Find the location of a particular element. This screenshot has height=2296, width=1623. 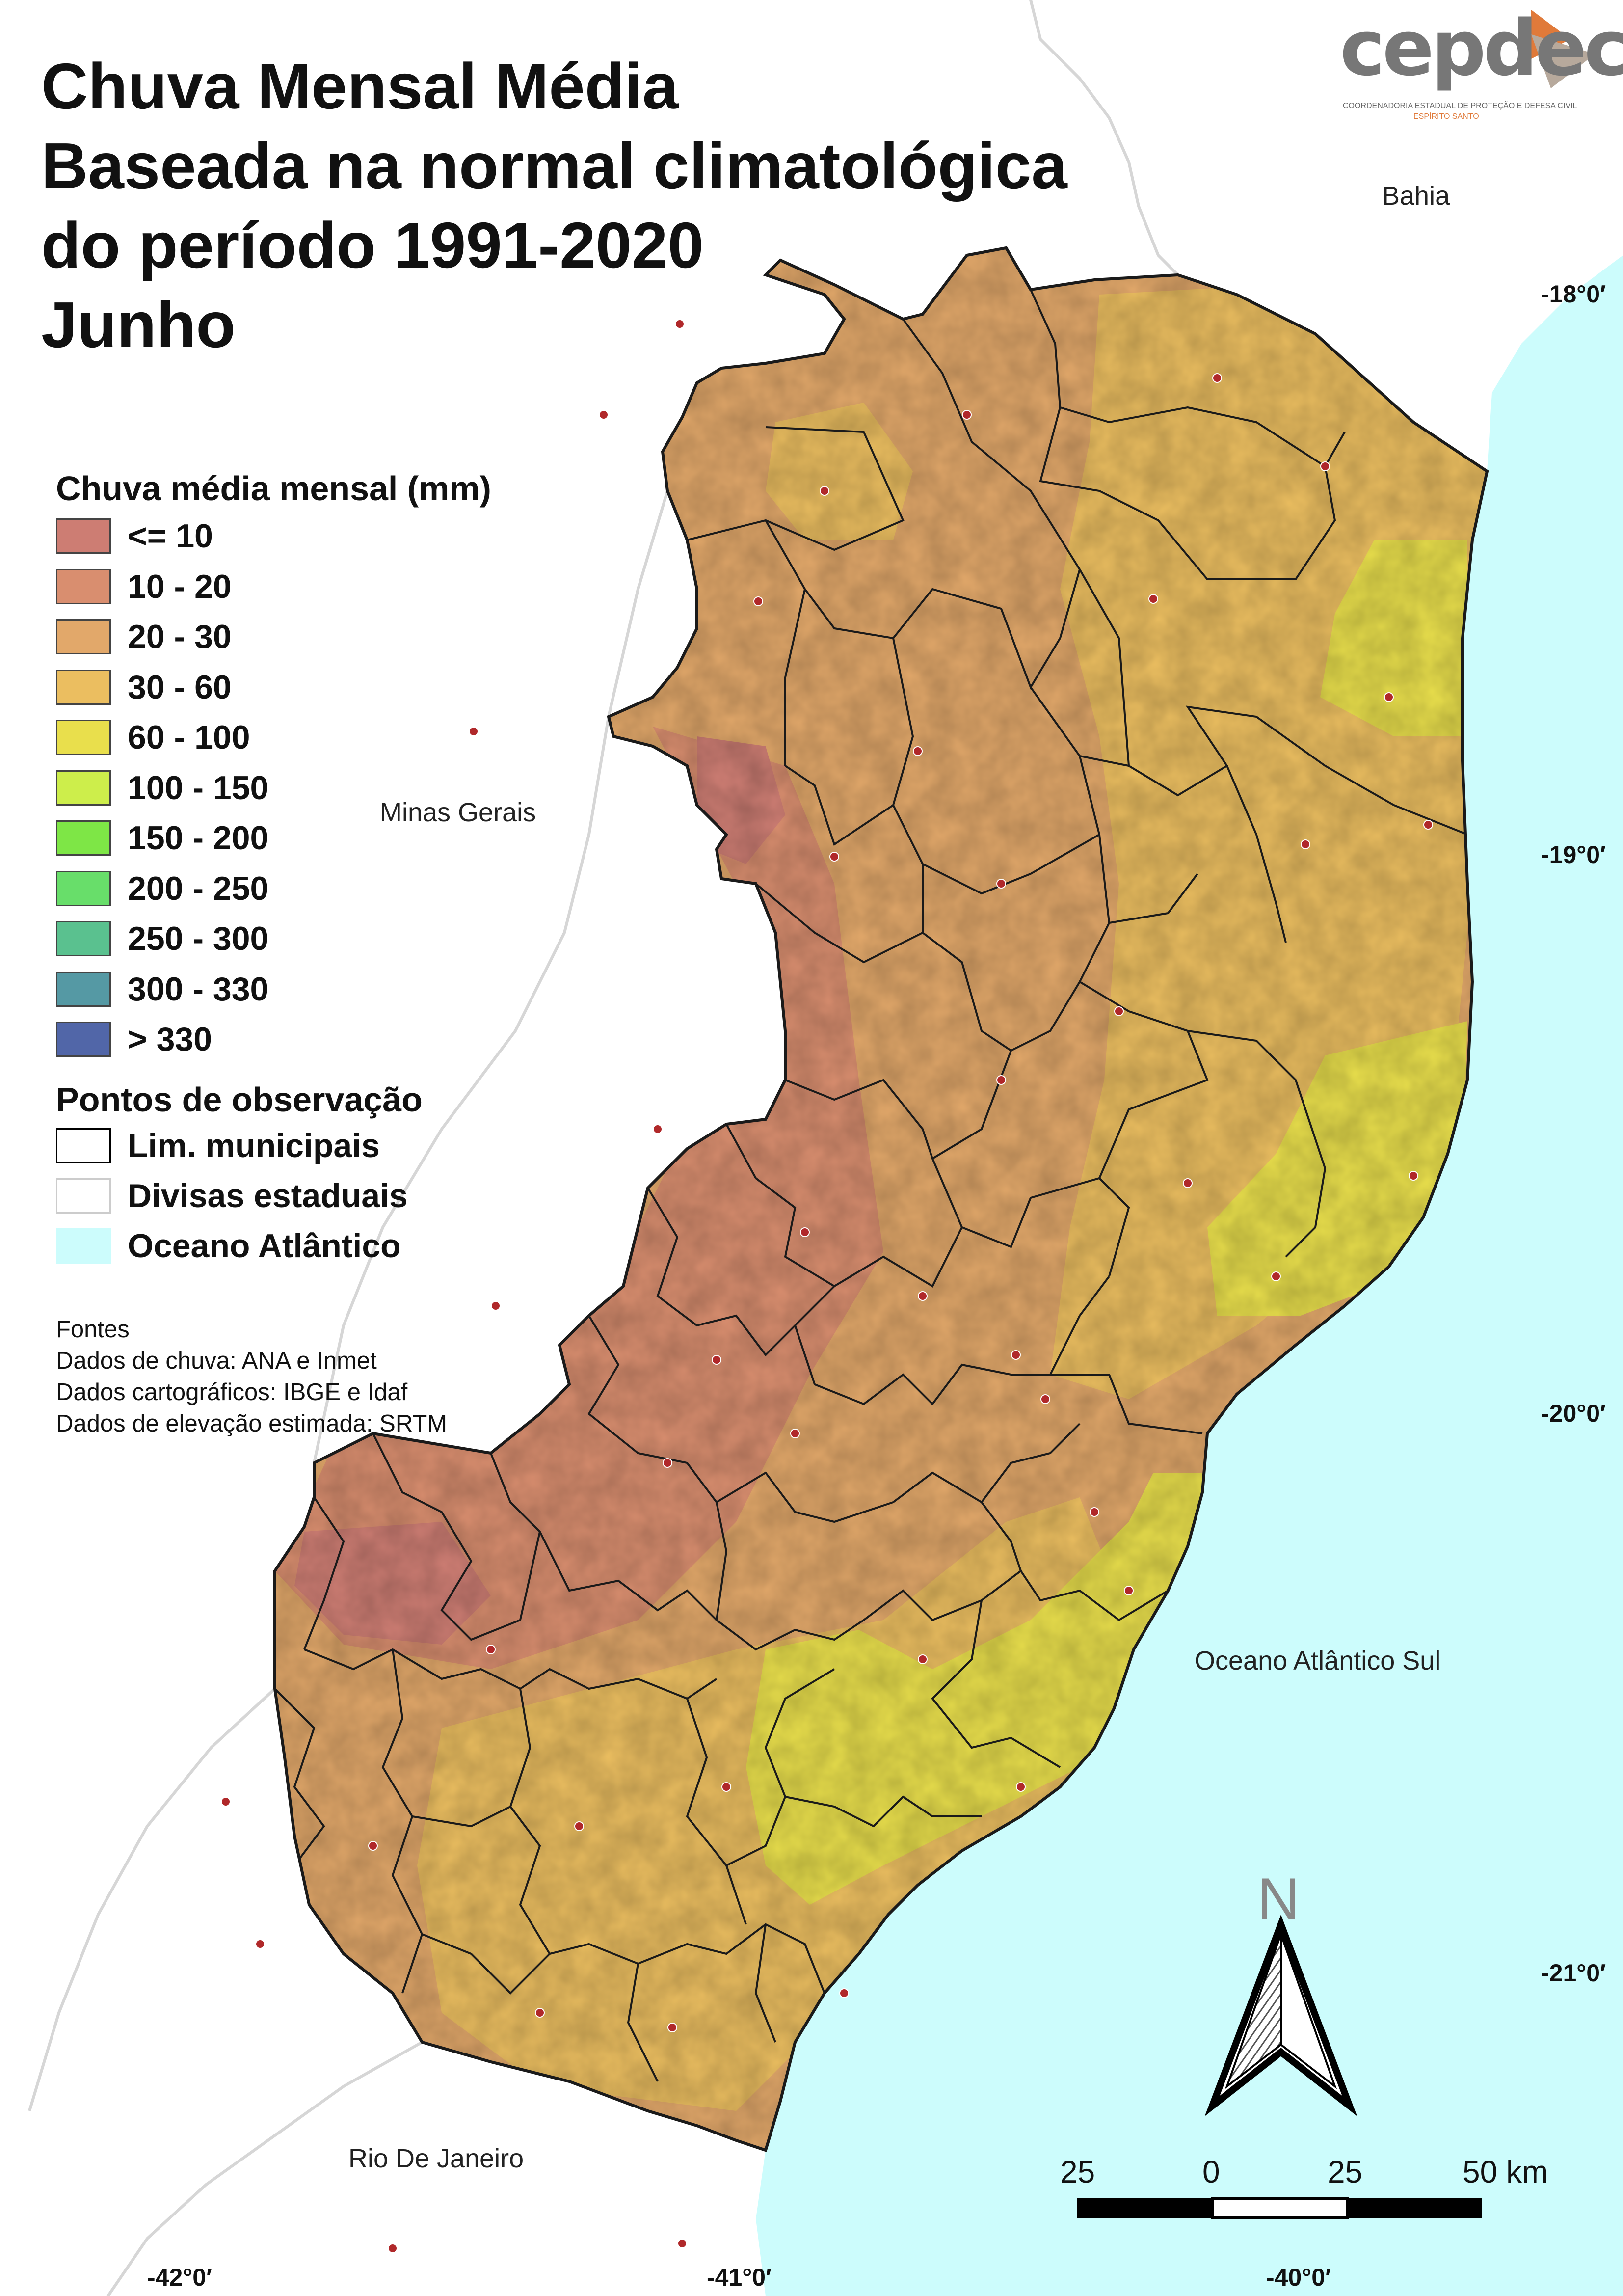

scale-label-left-25: 25 is located at coordinates (1077, 2171).